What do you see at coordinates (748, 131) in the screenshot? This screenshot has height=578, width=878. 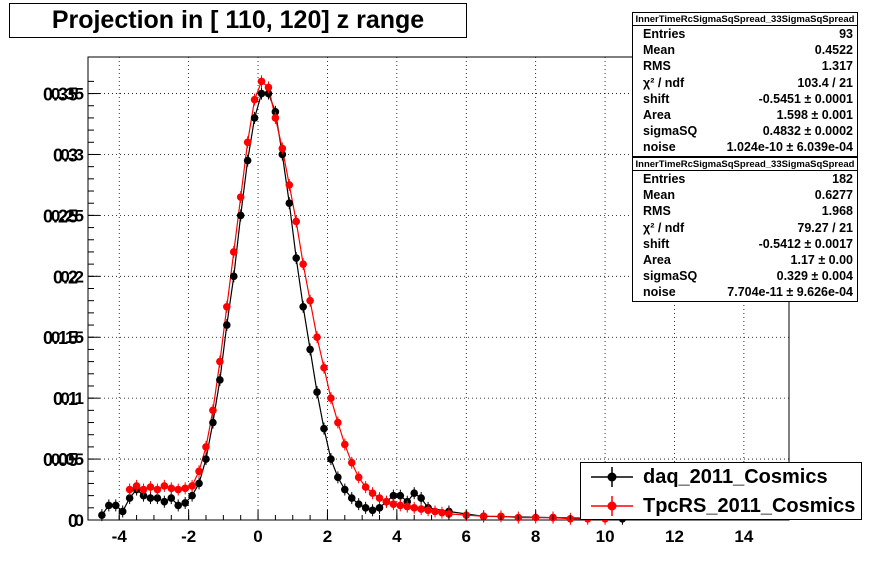 I see `stats-row: sigmaSQ 0.4832 ± 0.0002` at bounding box center [748, 131].